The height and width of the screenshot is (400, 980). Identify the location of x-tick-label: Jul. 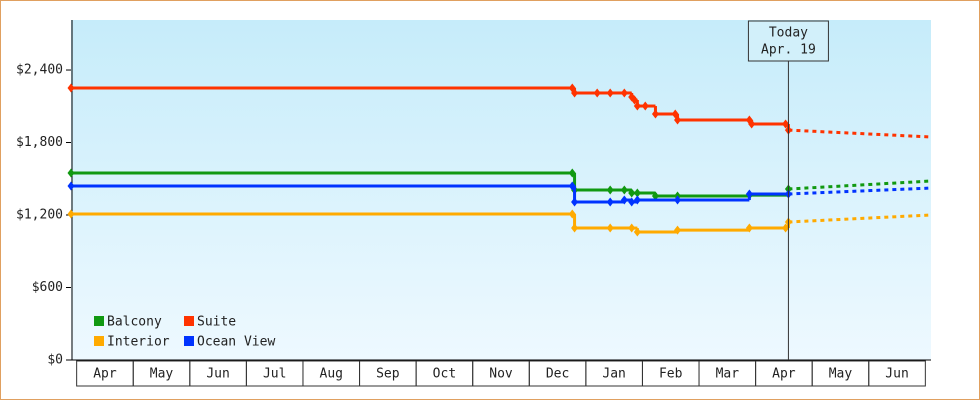
(274, 374).